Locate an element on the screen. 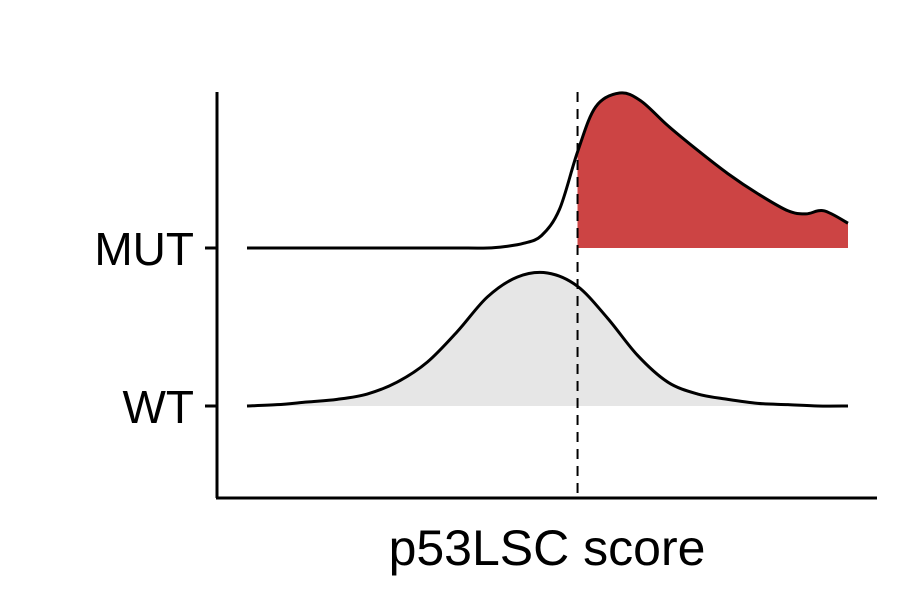  x-axis-title: p53LSC score is located at coordinates (547, 548).